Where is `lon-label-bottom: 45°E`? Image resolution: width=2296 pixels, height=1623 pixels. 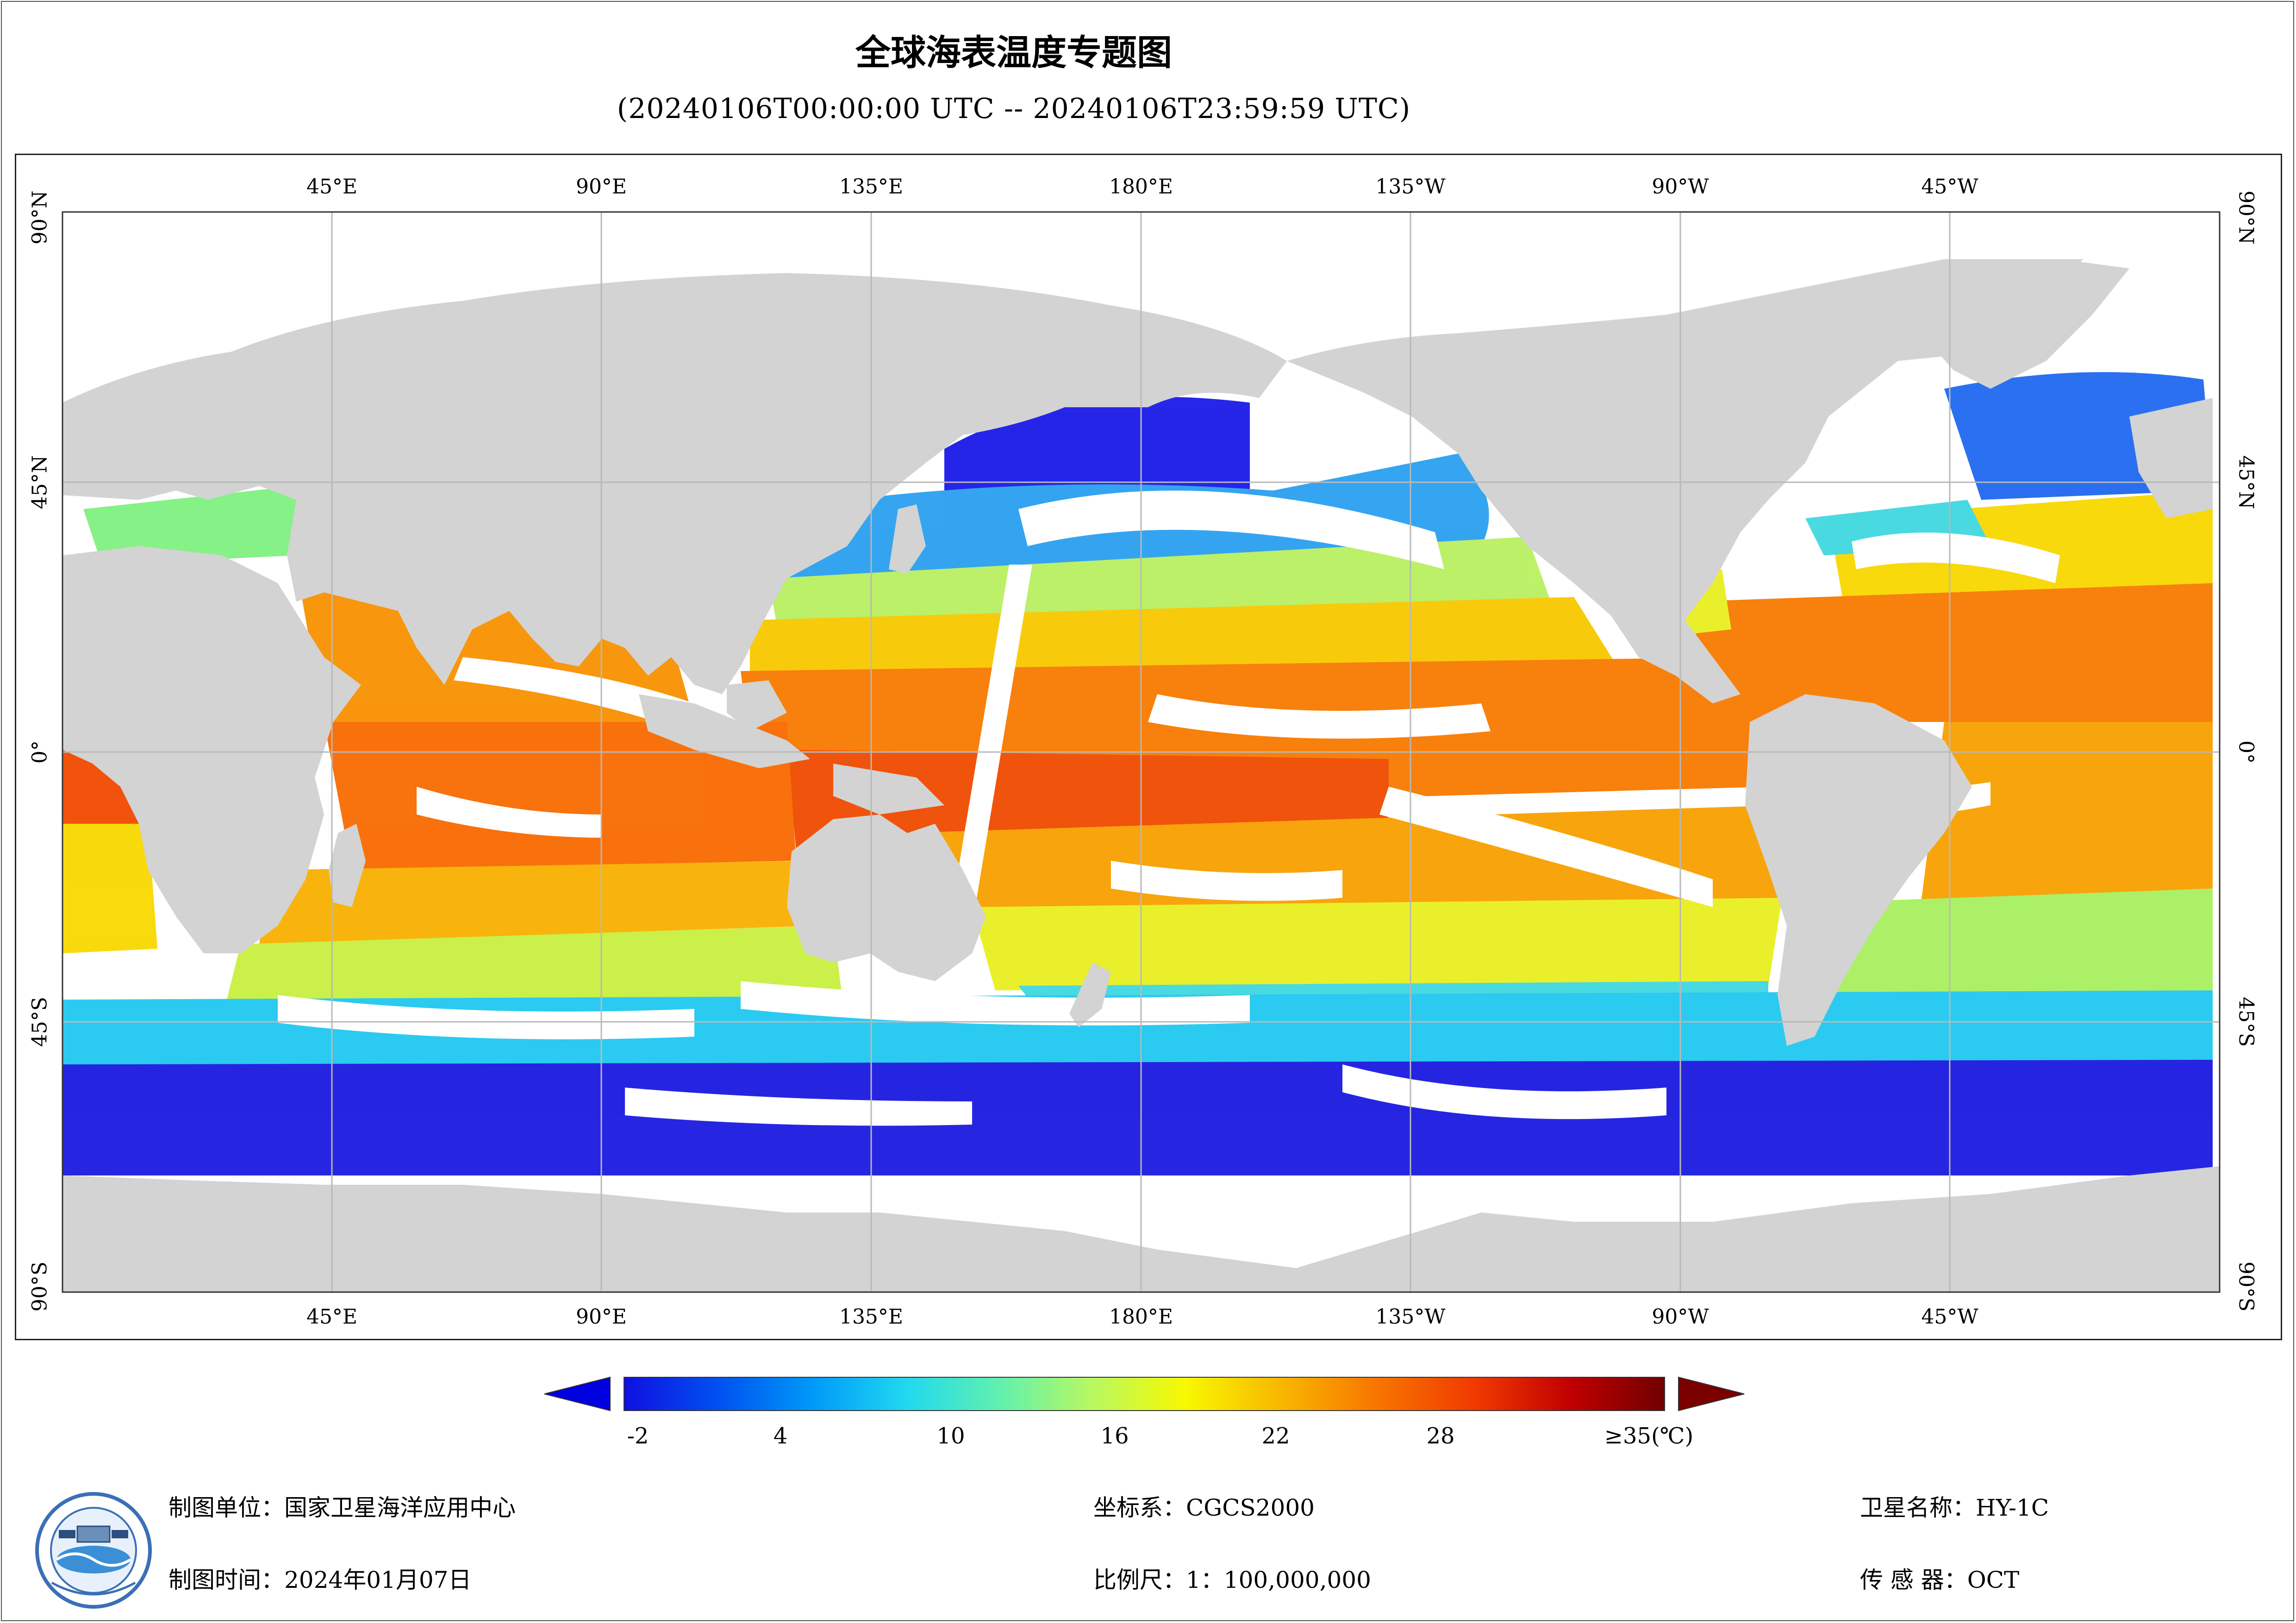
lon-label-bottom: 45°E is located at coordinates (332, 1317).